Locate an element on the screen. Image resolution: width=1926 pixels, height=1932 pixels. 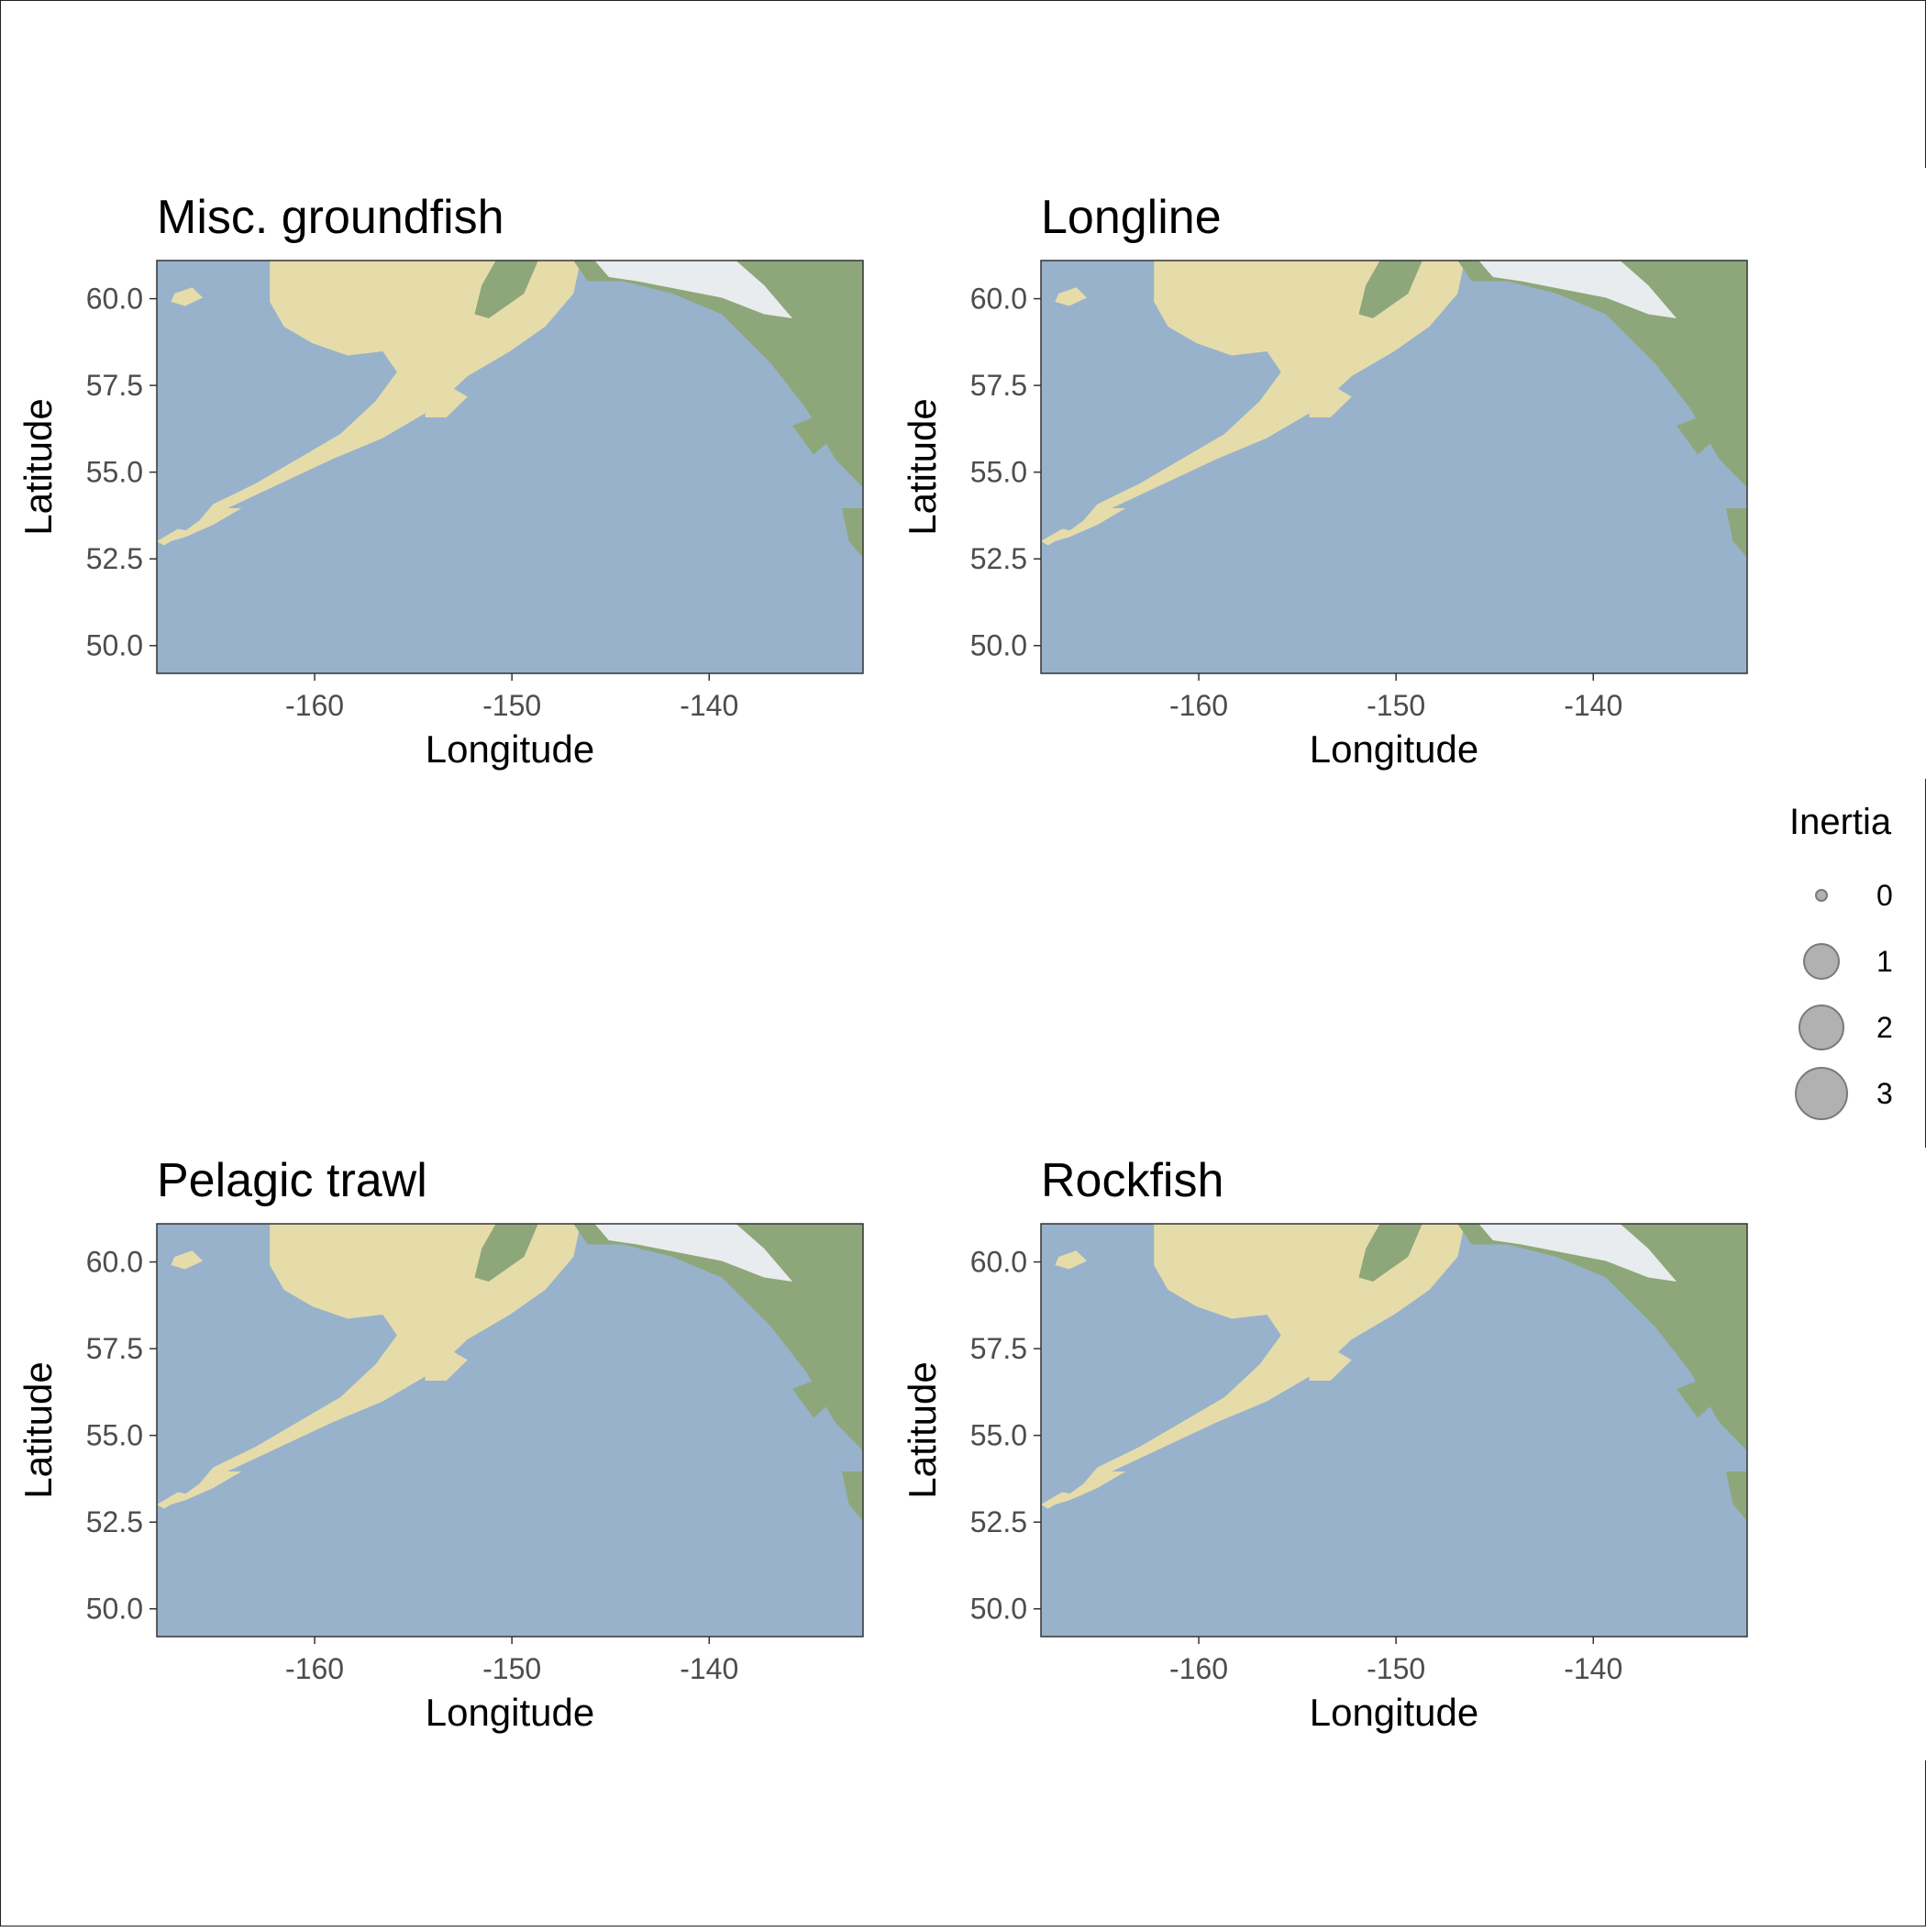
panel-title: Pelagic trawl is located at coordinates (292, 1180).